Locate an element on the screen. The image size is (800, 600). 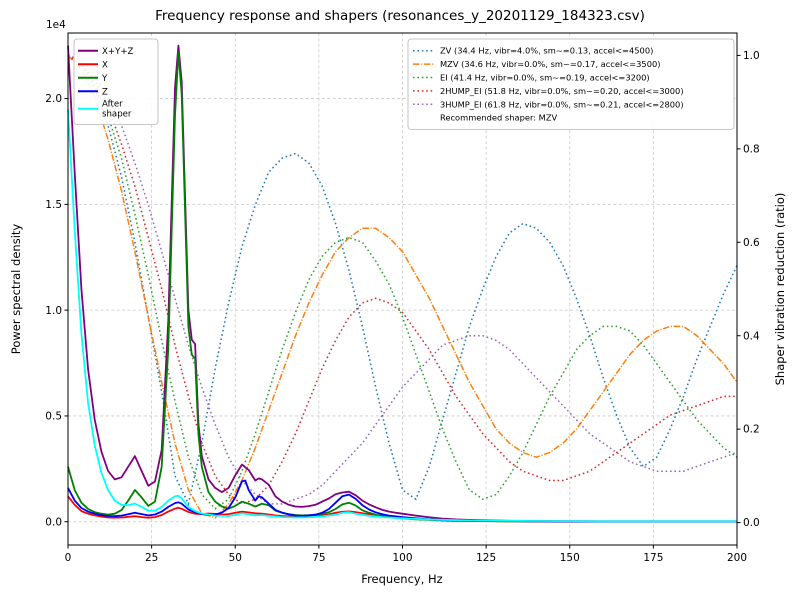
y-tick-label-left: 0.0 is located at coordinates (53, 522).